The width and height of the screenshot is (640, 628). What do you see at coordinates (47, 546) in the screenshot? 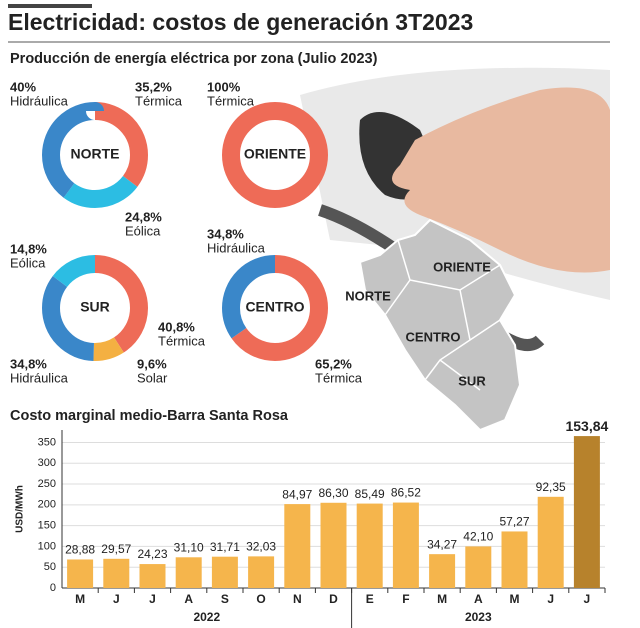
I see `y-tick-label: 100` at bounding box center [47, 546].